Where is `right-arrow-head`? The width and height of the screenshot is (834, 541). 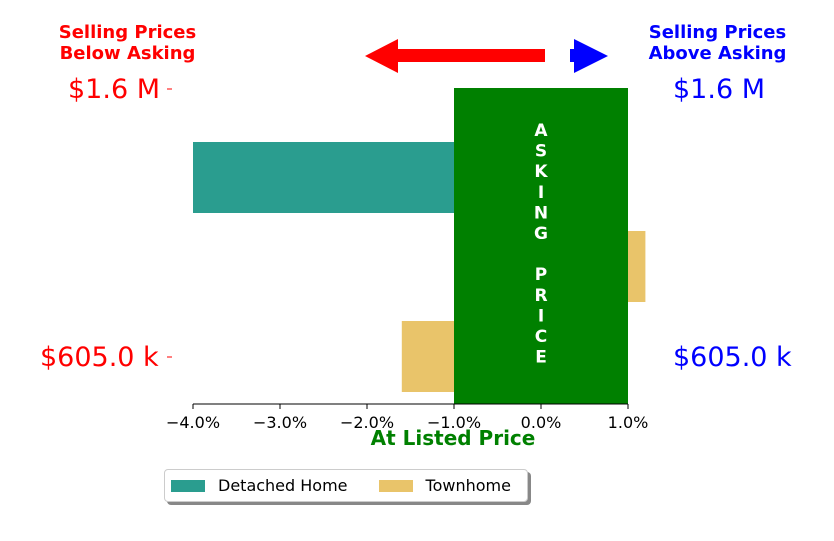
right-arrow-head is located at coordinates (591, 56).